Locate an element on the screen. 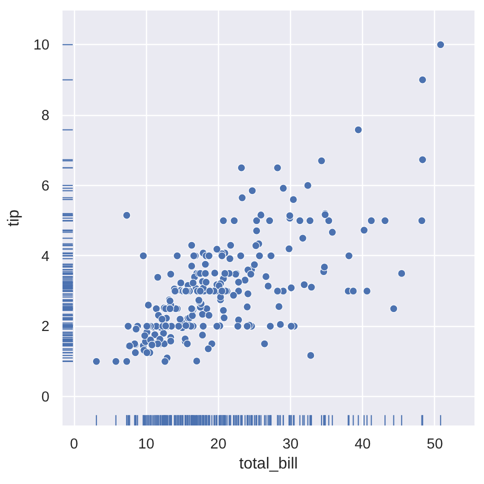 This screenshot has height=484, width=484. y-axis-title: tip is located at coordinates (13, 217).